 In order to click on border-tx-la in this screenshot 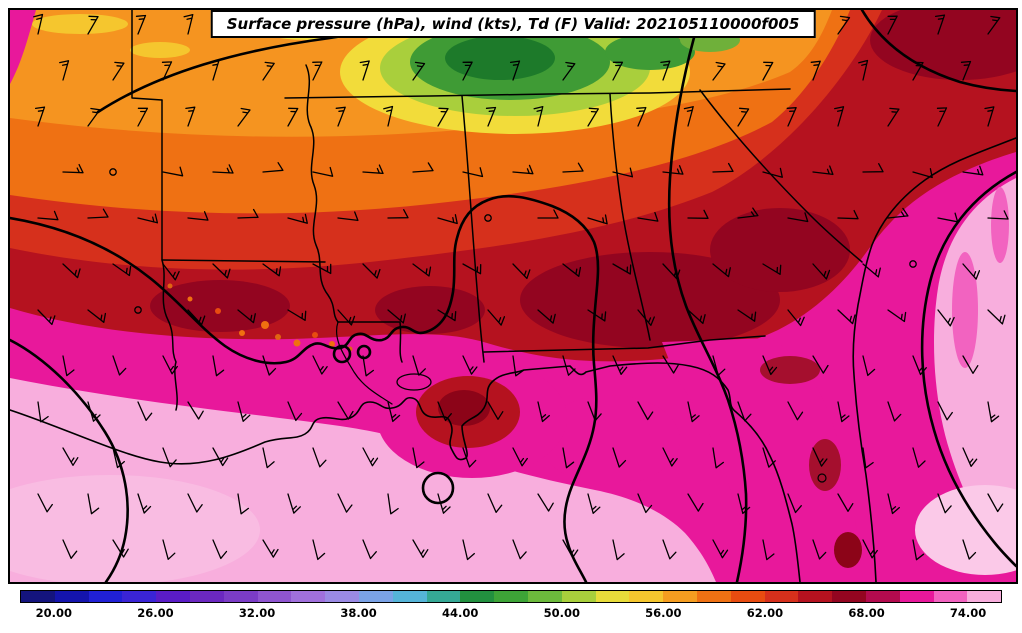, I will do `click(169, 255)`.